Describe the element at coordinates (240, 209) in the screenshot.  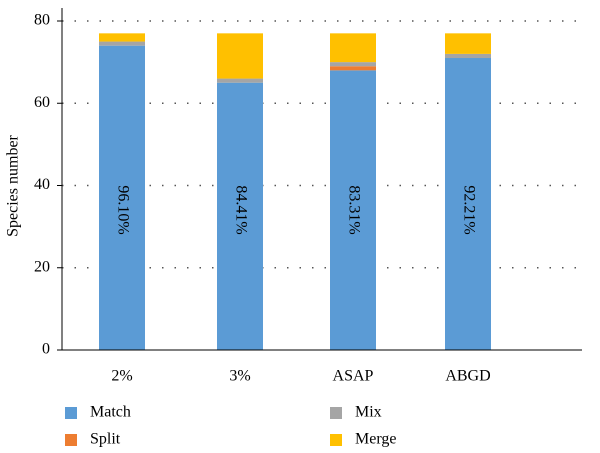
I see `bar-annotation: 84.41%` at that location.